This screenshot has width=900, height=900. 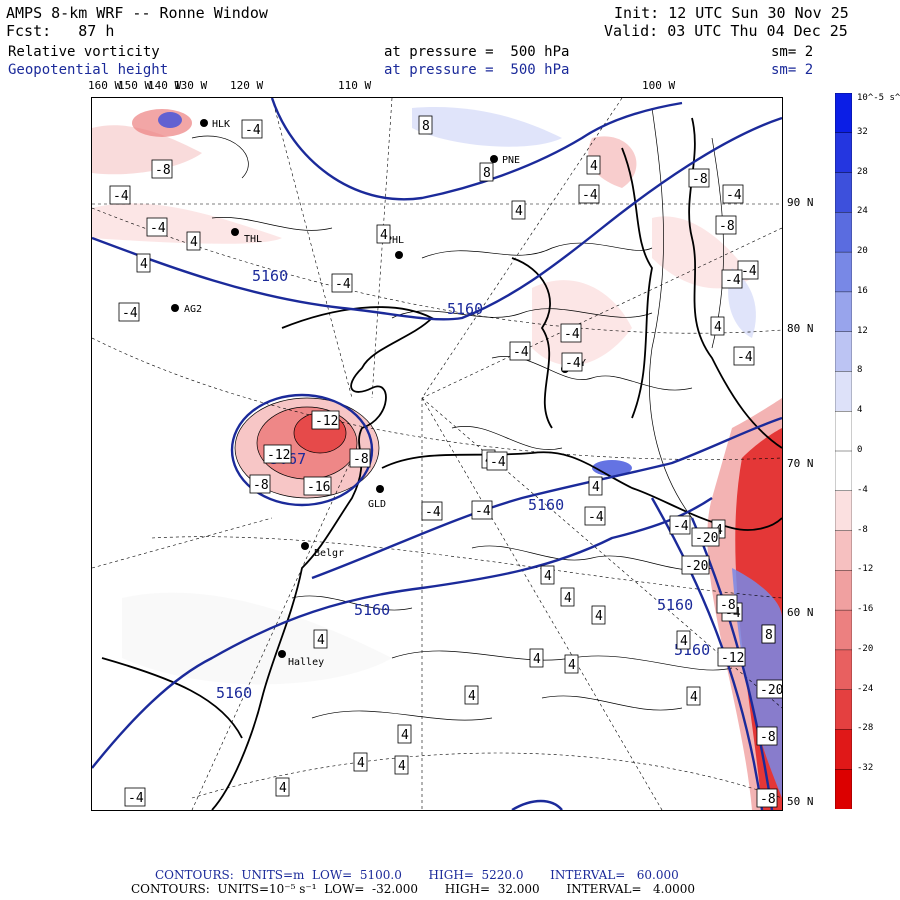 I want to click on lat-label: 90 N, so click(x=800, y=202).